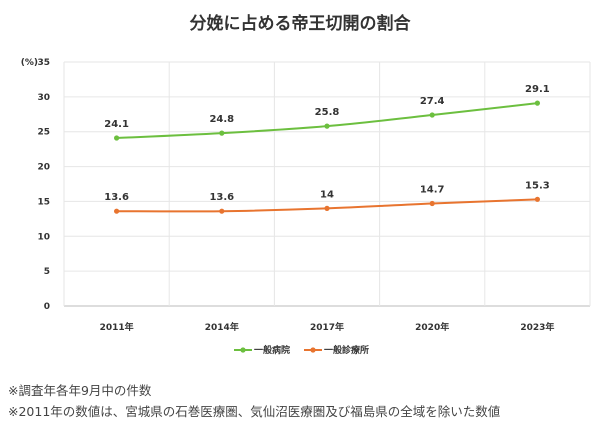 This screenshot has height=428, width=600. What do you see at coordinates (43, 63) in the screenshot?
I see `y-tick-label: 35` at bounding box center [43, 63].